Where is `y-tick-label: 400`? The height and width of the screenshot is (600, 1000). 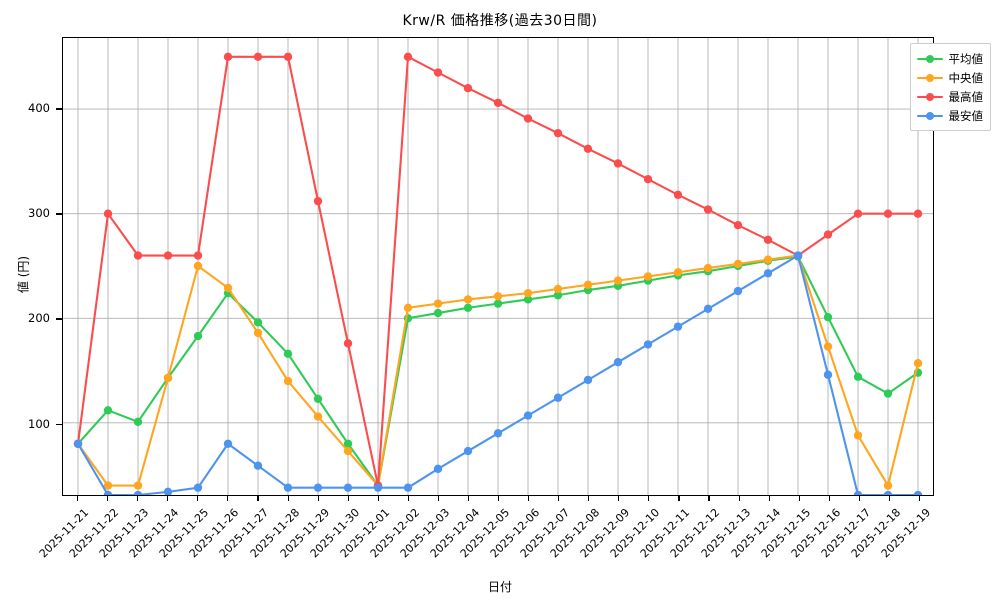
y-tick-label: 400 is located at coordinates (39, 108).